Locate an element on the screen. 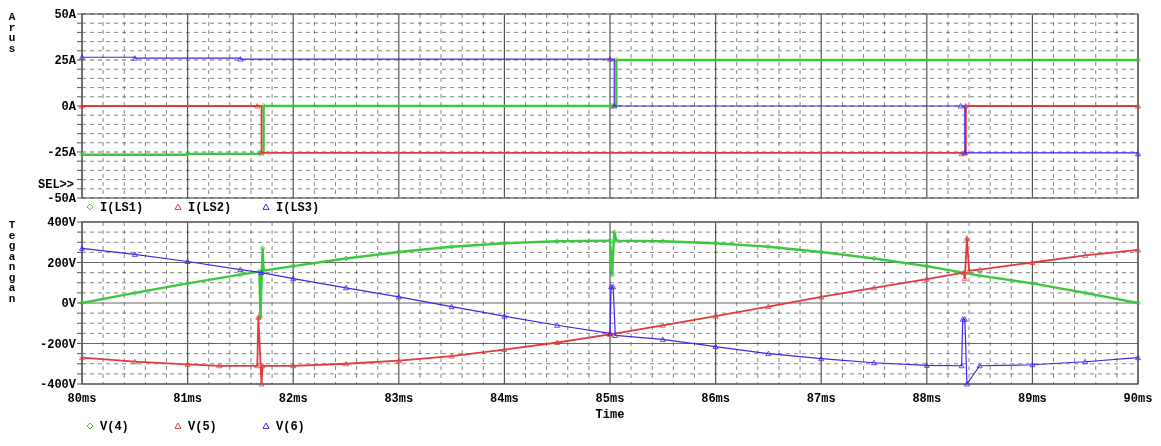 The width and height of the screenshot is (1161, 446). y-tick-label: -25A is located at coordinates (62, 153).